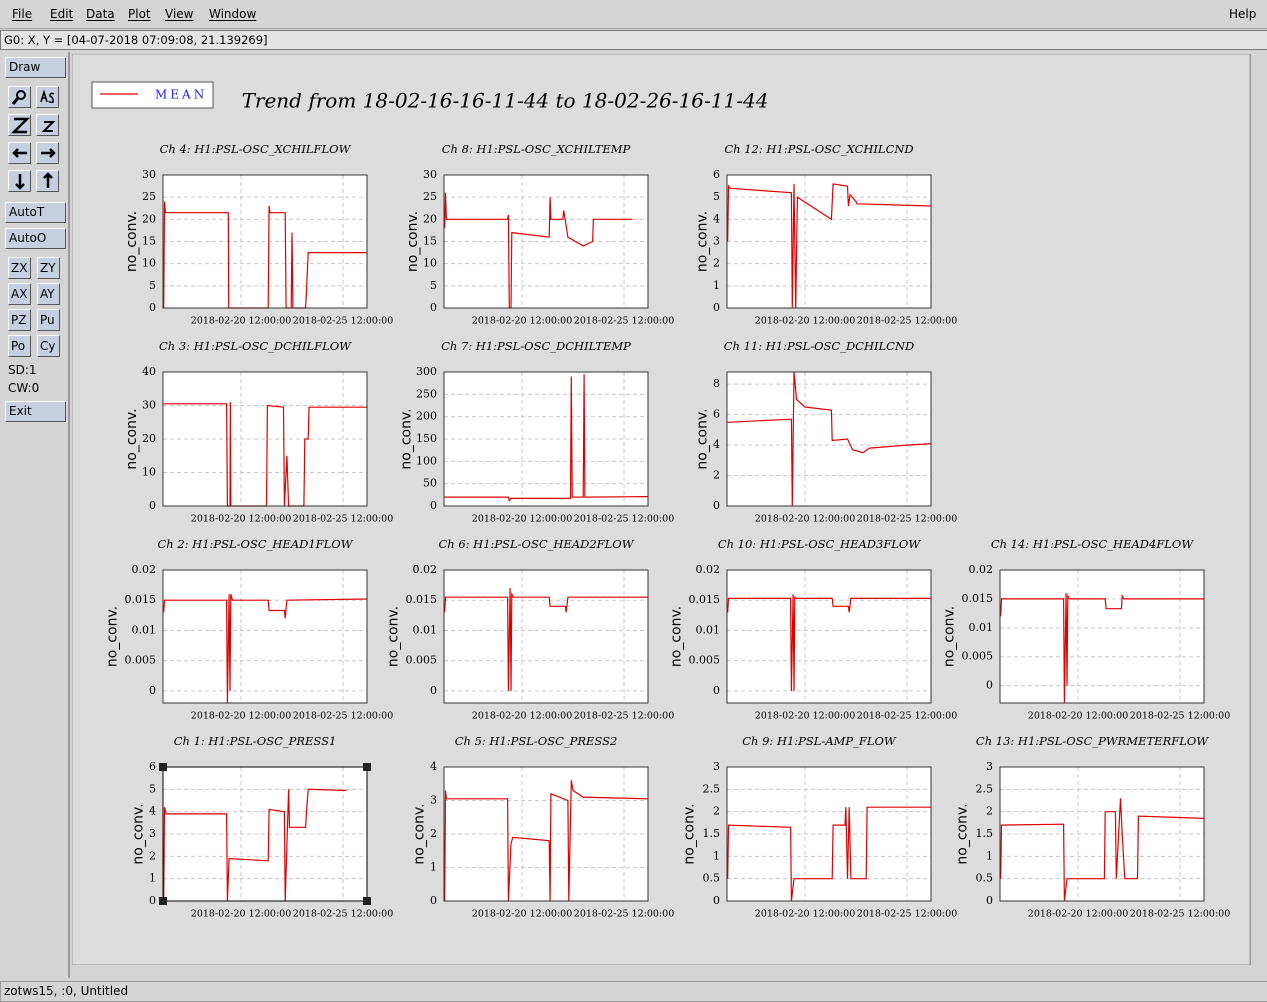 This screenshot has height=1002, width=1267. Describe the element at coordinates (22, 14) in the screenshot. I see `menu-item: File` at that location.